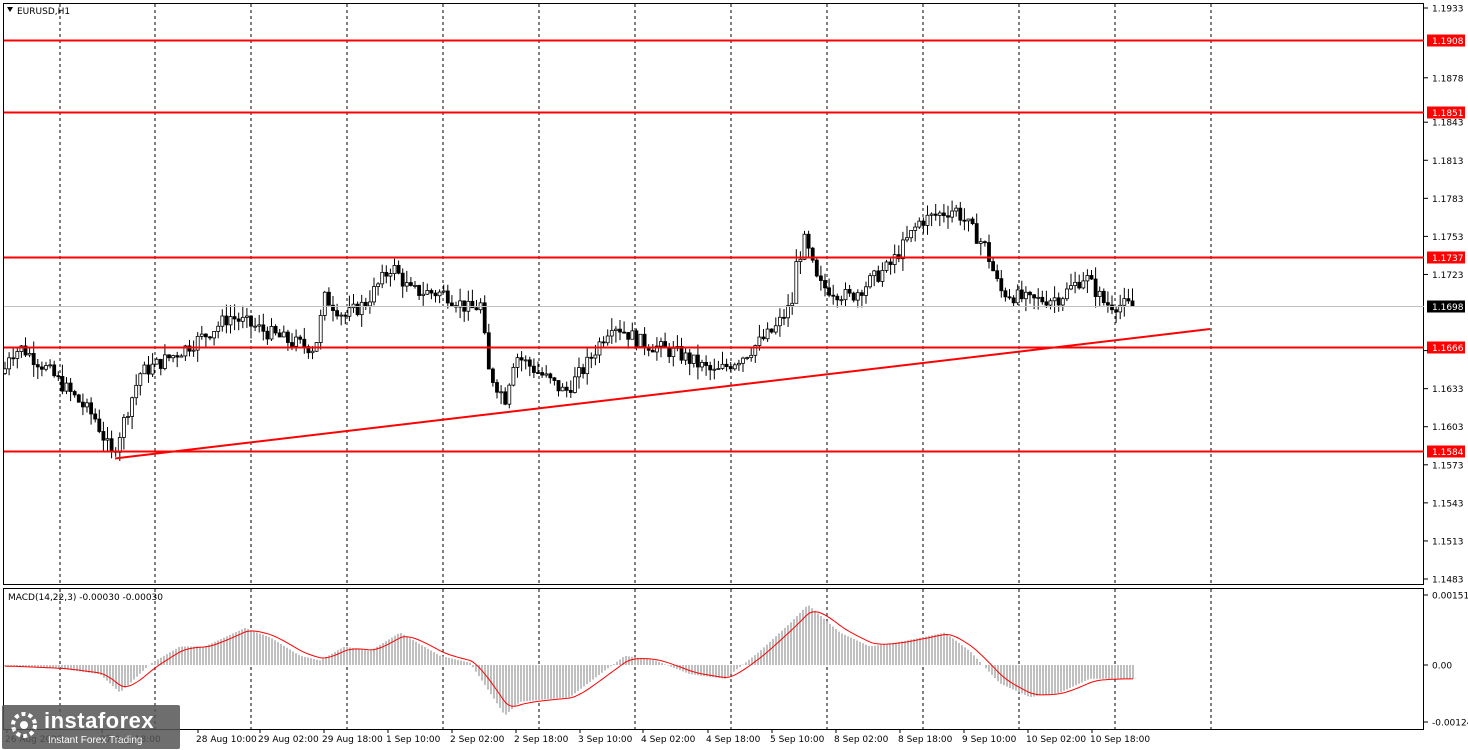 This screenshot has width=1468, height=750. Describe the element at coordinates (1448, 581) in the screenshot. I see `price-tick-label: 1.1483` at that location.